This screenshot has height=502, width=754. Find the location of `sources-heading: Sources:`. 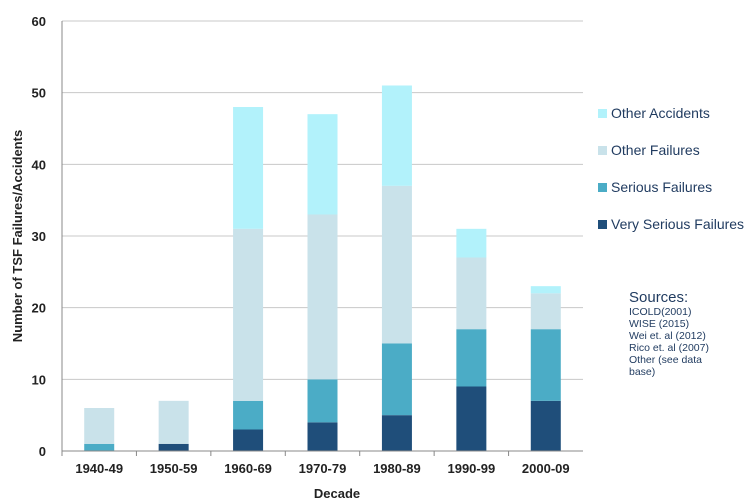

sources-heading: Sources: is located at coordinates (659, 297).